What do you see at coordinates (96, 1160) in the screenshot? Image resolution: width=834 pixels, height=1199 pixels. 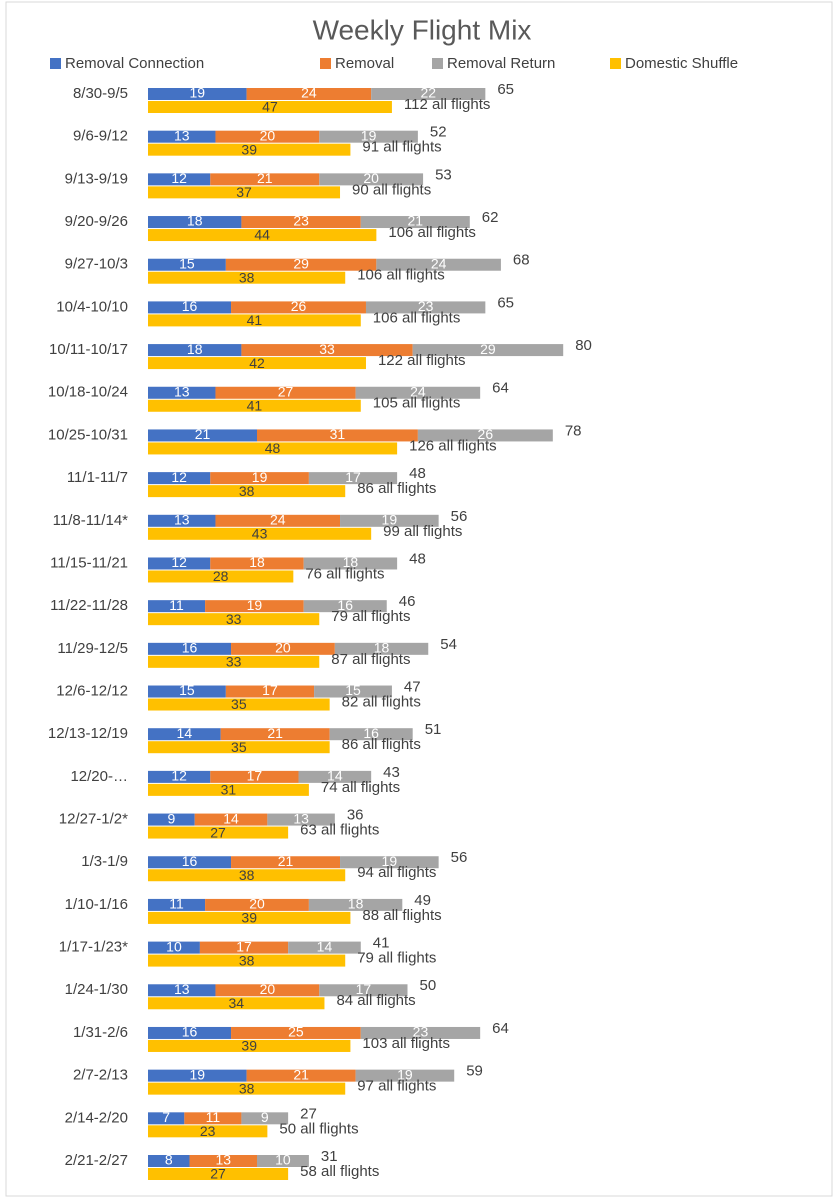 I see `category-label: 2/21-2/27` at bounding box center [96, 1160].